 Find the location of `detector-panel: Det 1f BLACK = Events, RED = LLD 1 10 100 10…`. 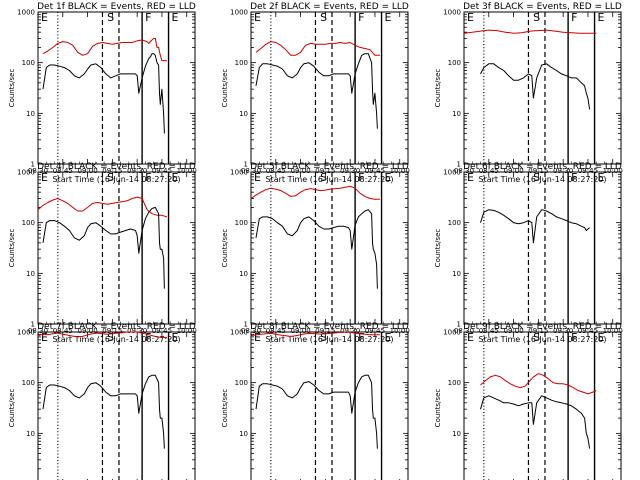

detector-panel: Det 1f BLACK = Events, RED = LLD 1 10 100 10… is located at coordinates (102, 93).